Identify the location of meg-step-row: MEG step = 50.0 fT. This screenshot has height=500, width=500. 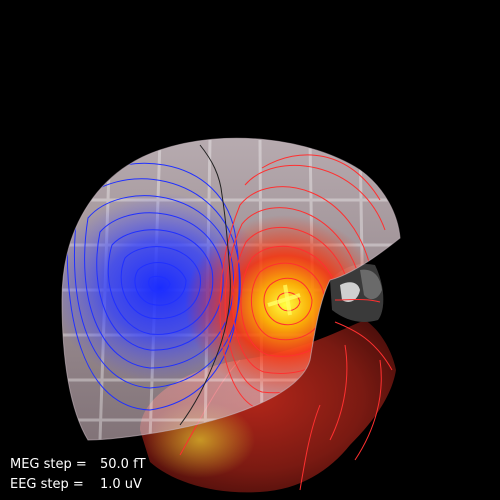
(78, 465).